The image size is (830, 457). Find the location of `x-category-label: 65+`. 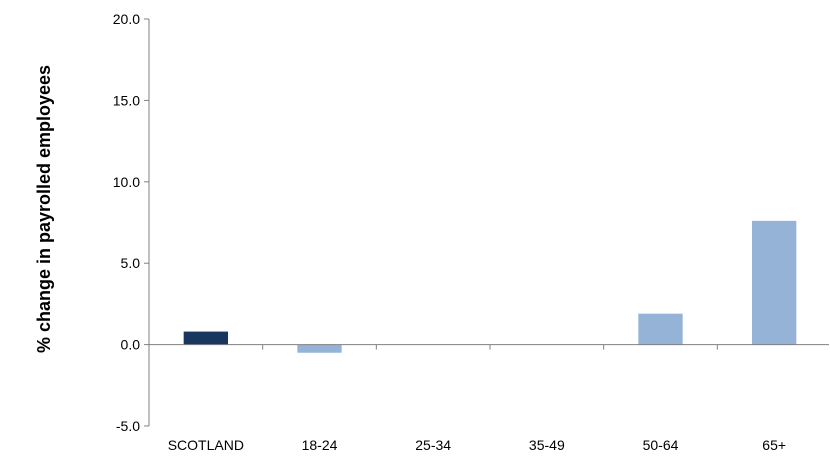

x-category-label: 65+ is located at coordinates (774, 445).